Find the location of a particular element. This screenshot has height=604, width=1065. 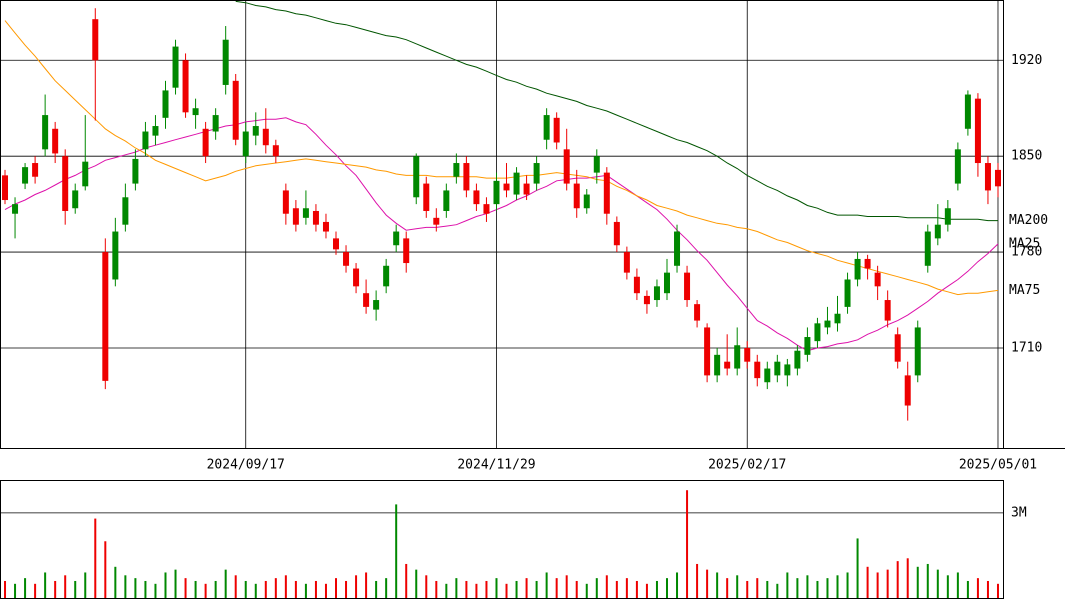

y-tick-label: 1920 is located at coordinates (1026, 60).